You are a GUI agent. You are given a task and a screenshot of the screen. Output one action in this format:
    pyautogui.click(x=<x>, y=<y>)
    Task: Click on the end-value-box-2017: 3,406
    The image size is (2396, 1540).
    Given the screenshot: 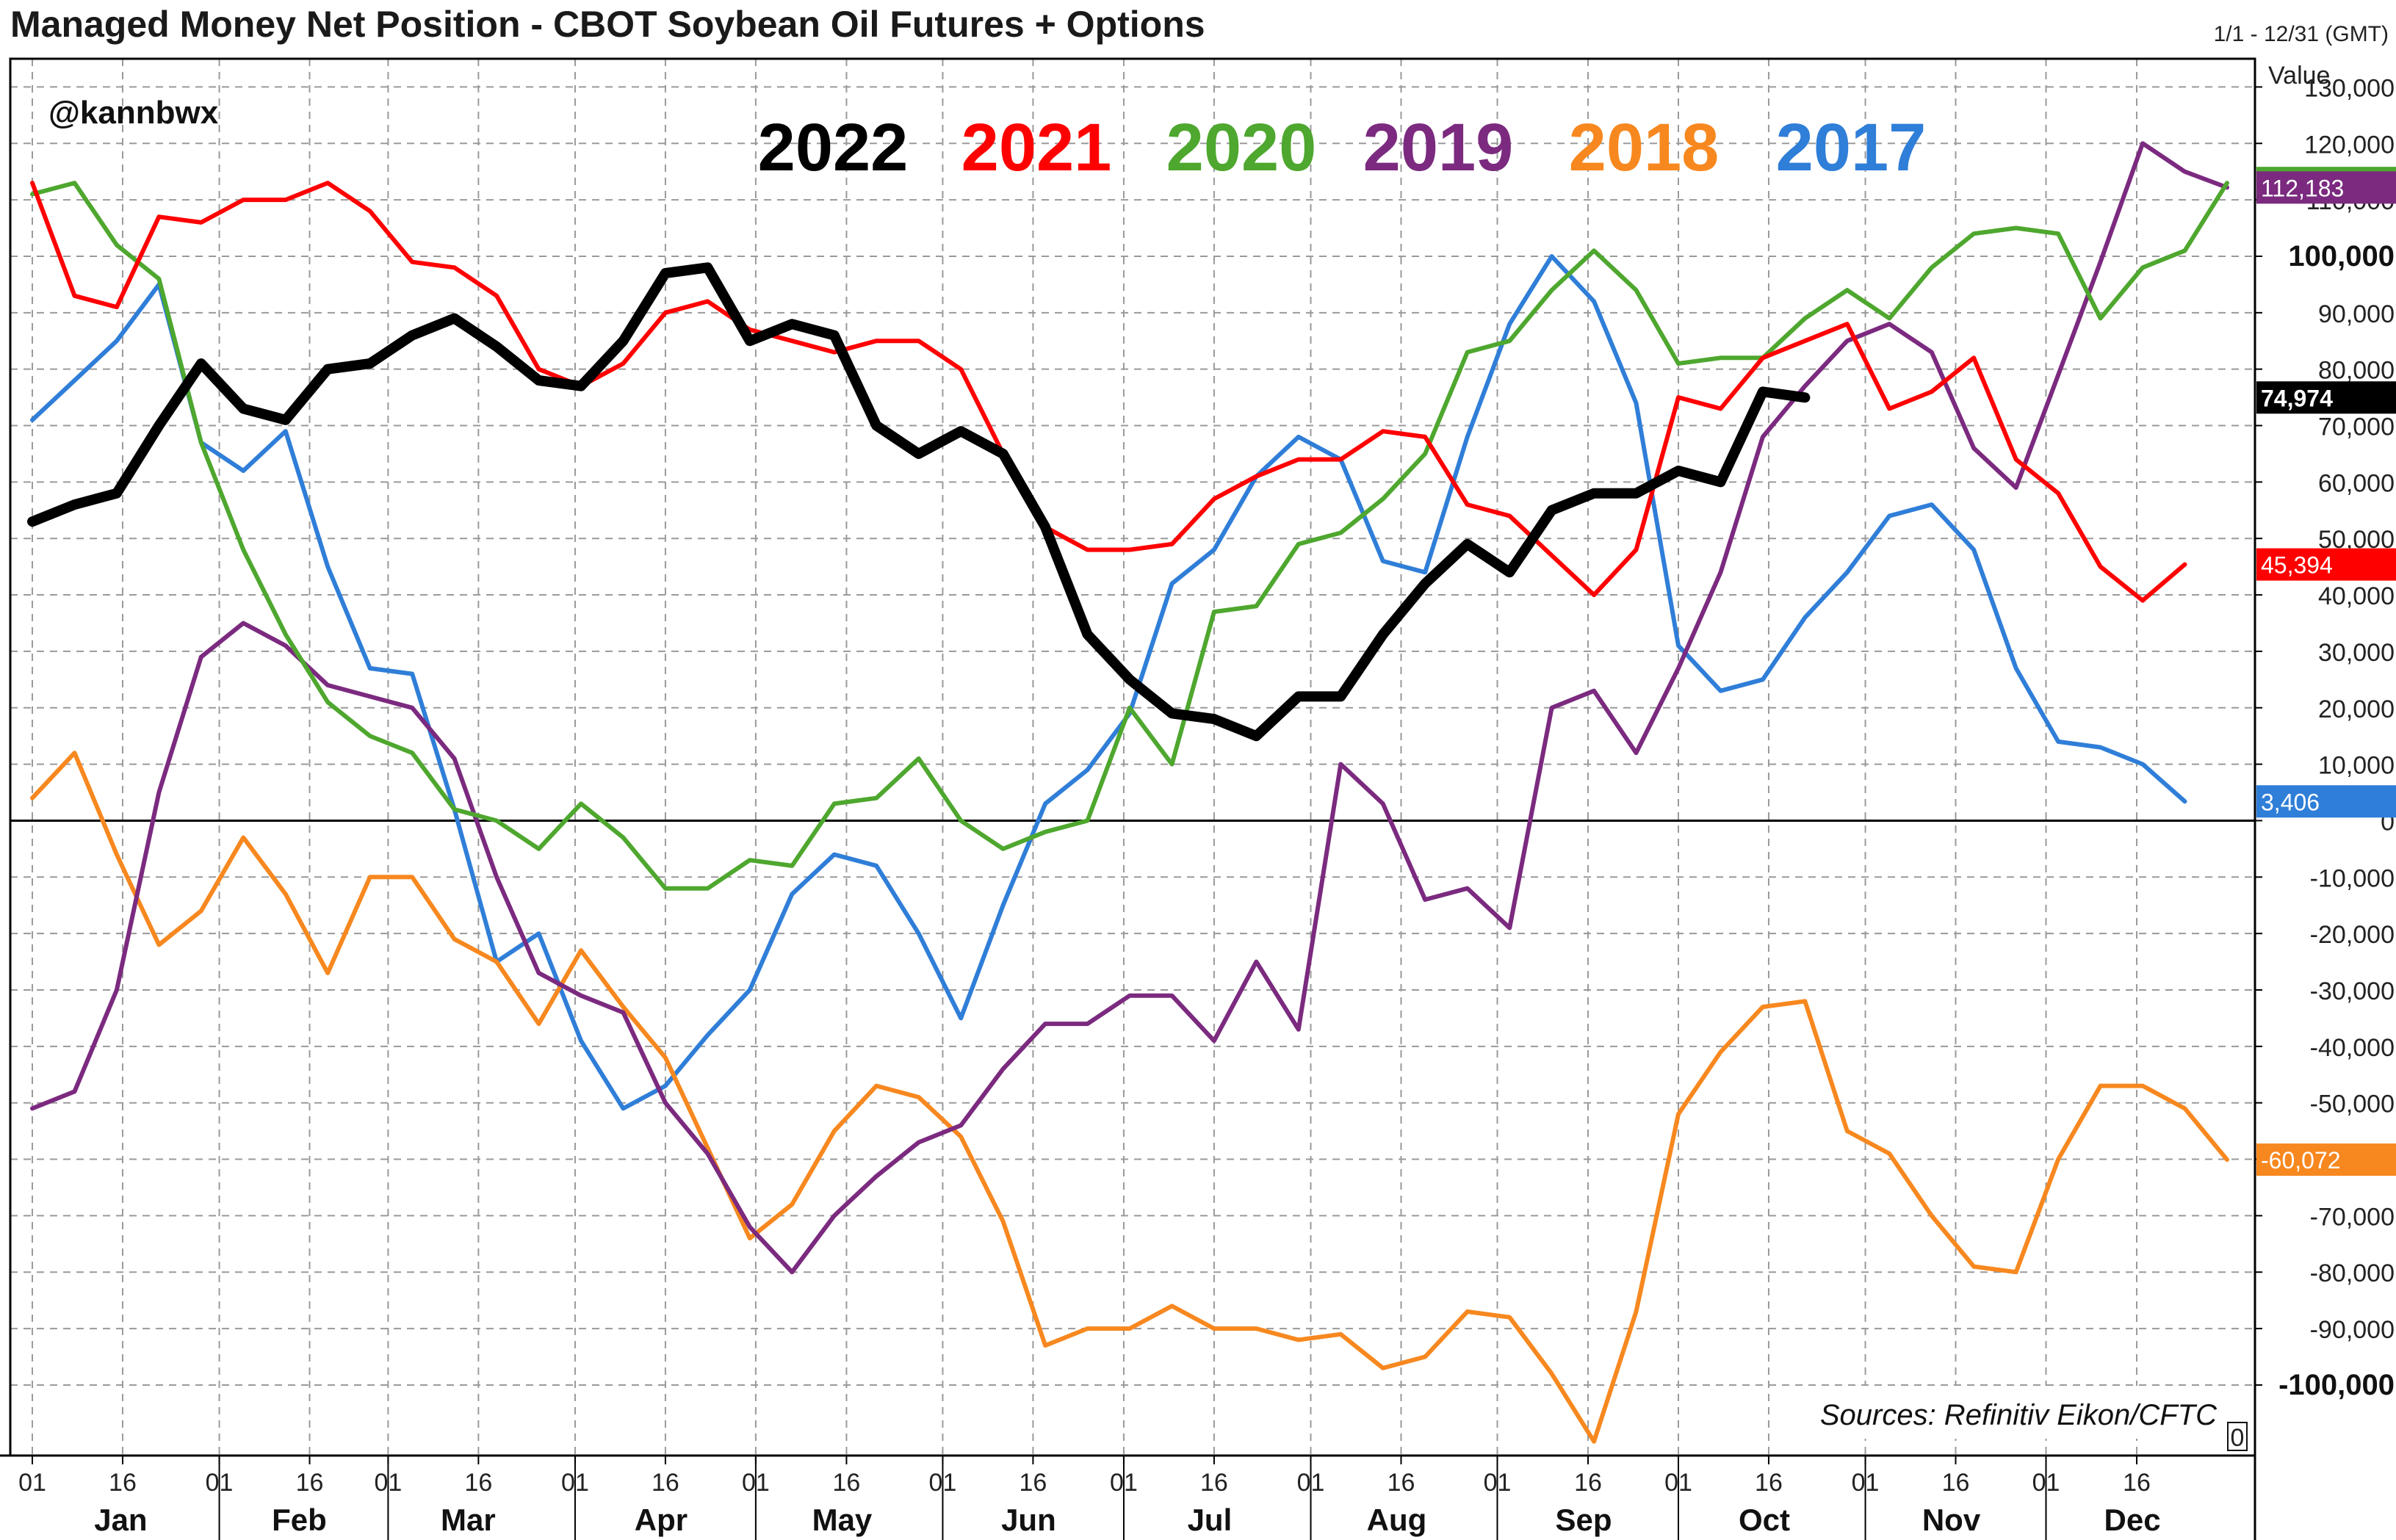 What is the action you would take?
    pyautogui.click(x=2326, y=801)
    